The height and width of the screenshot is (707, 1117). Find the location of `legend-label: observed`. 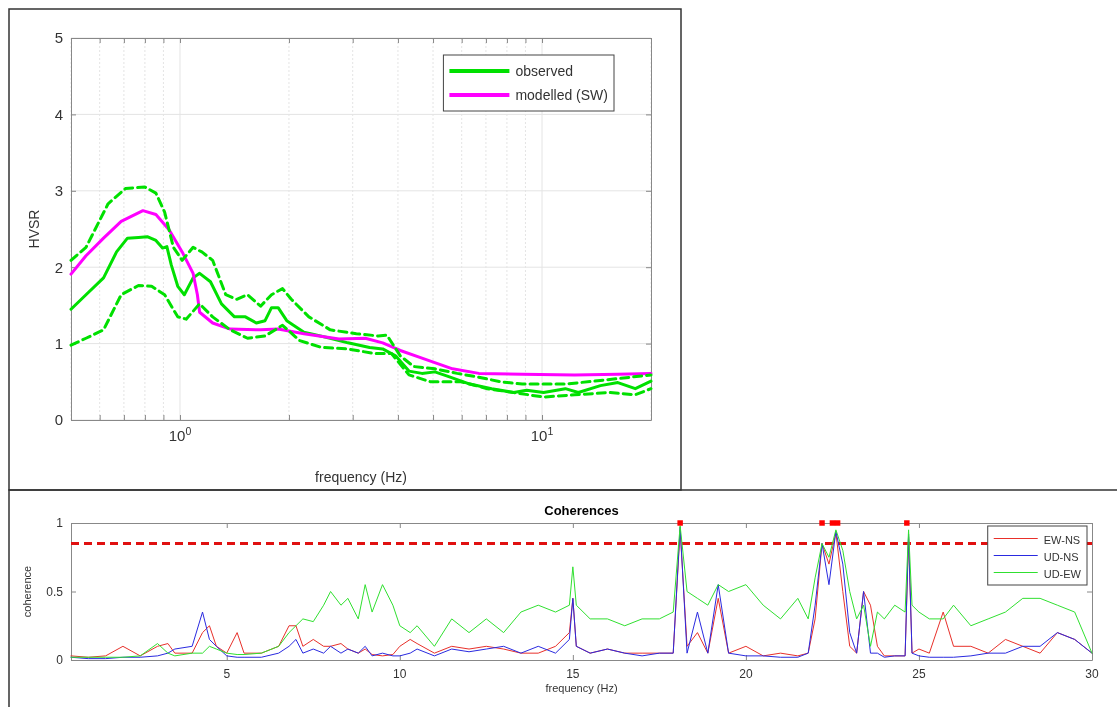

legend-label: observed is located at coordinates (544, 71).